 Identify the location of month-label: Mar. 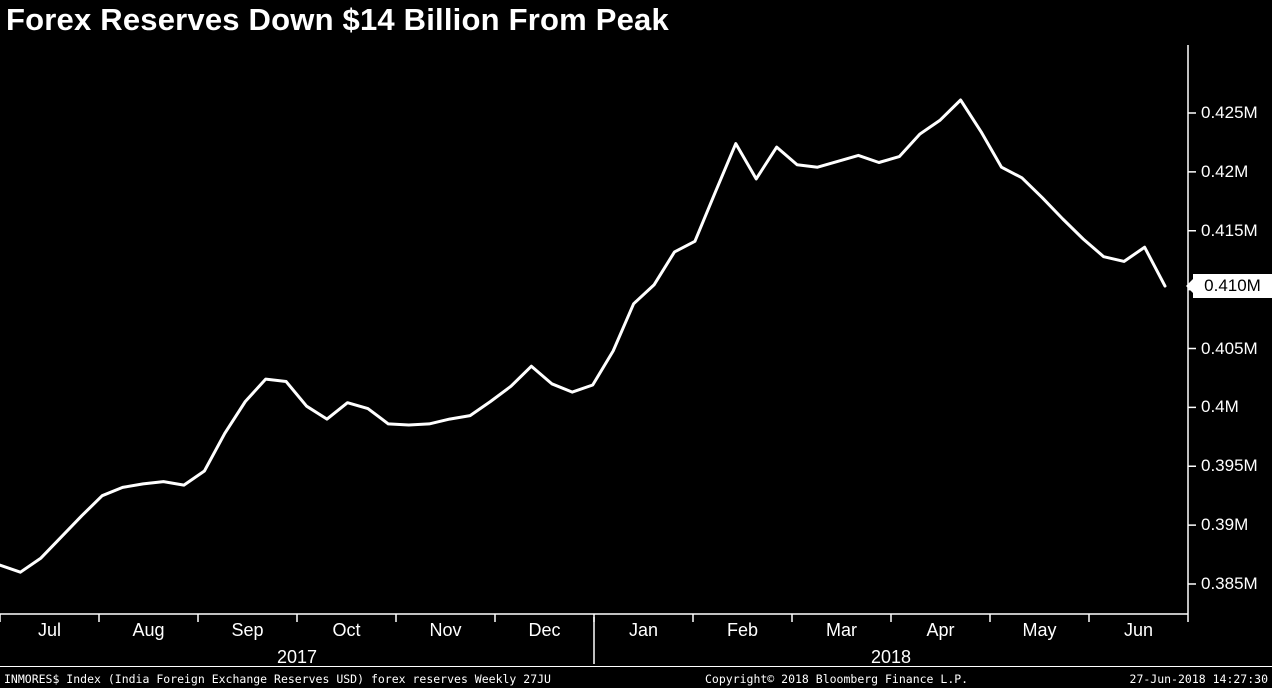
(841, 630).